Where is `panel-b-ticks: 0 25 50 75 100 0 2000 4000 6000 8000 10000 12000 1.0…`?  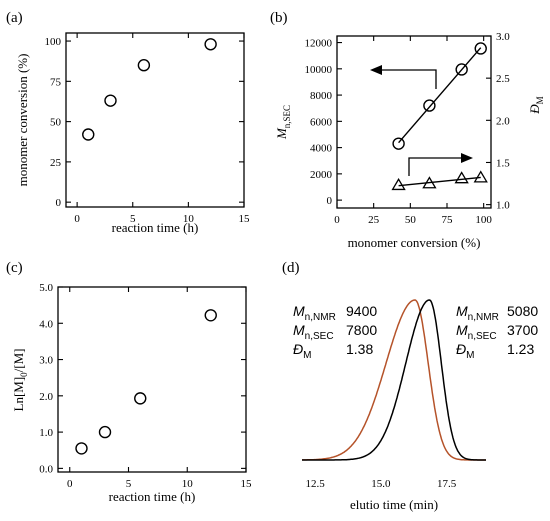 panel-b-ticks: 0 25 50 75 100 0 2000 4000 6000 8000 10000 12000 1.0… is located at coordinates (408, 128).